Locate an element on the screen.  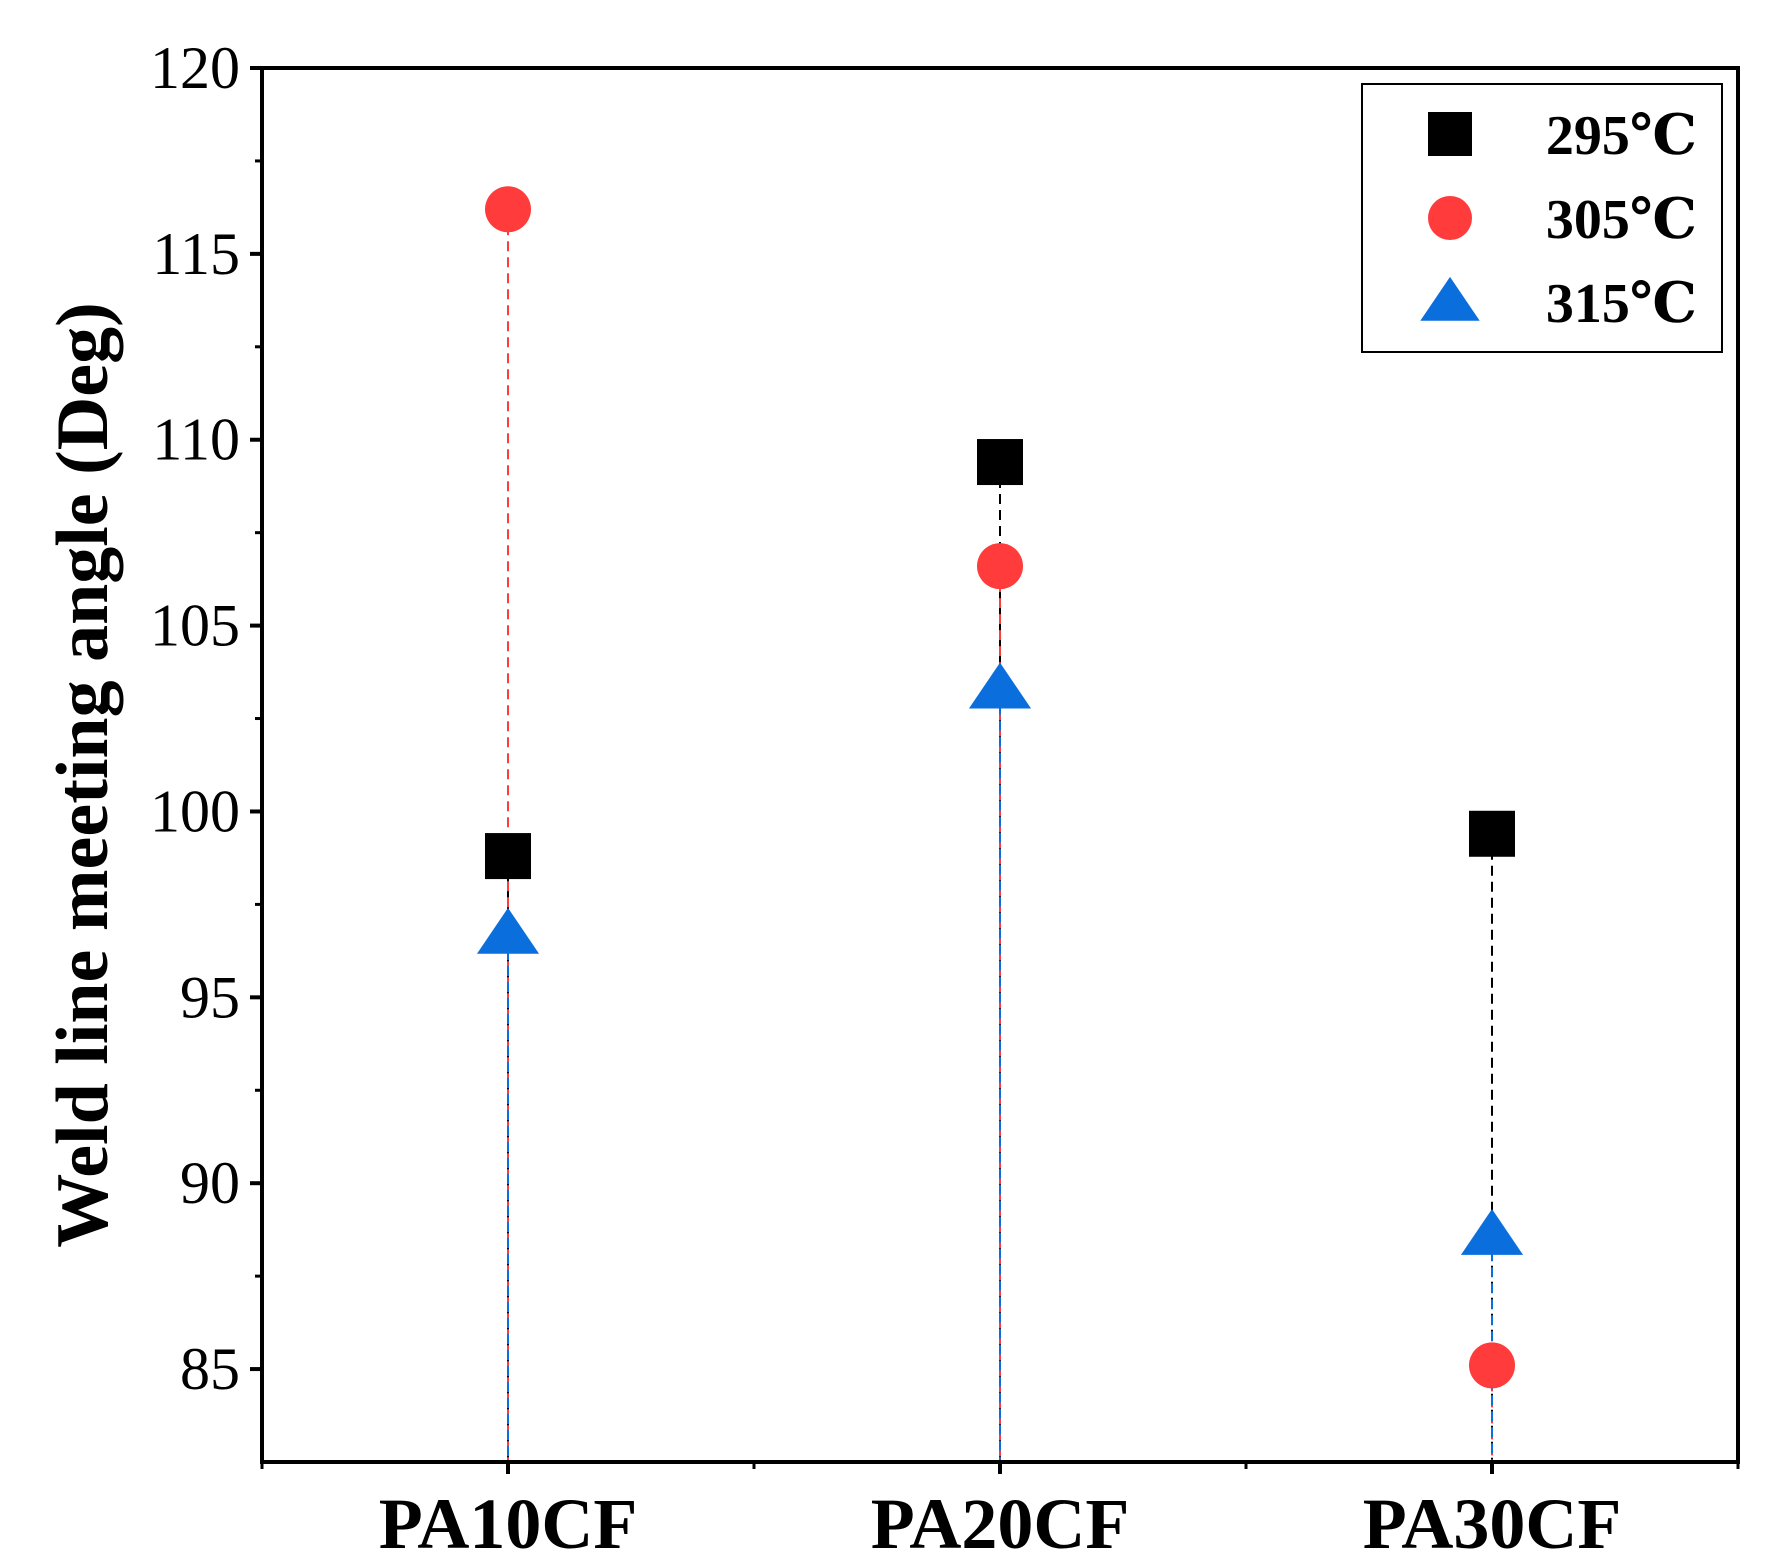
x-category-label: PA10CF is located at coordinates (508, 1522).